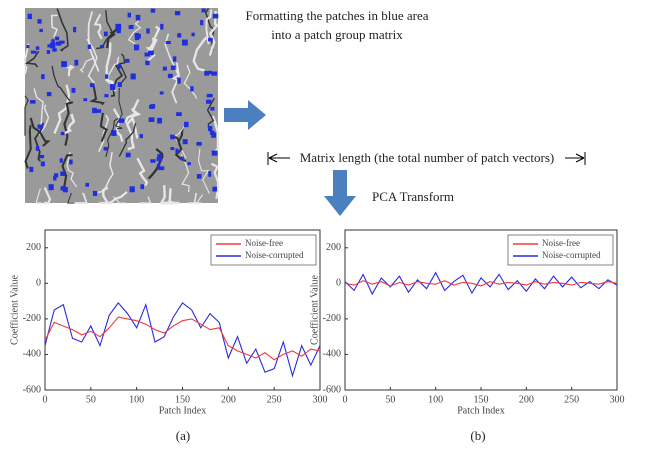 The image size is (655, 451). Describe the element at coordinates (122, 106) in the screenshot. I see `bark-image` at that location.